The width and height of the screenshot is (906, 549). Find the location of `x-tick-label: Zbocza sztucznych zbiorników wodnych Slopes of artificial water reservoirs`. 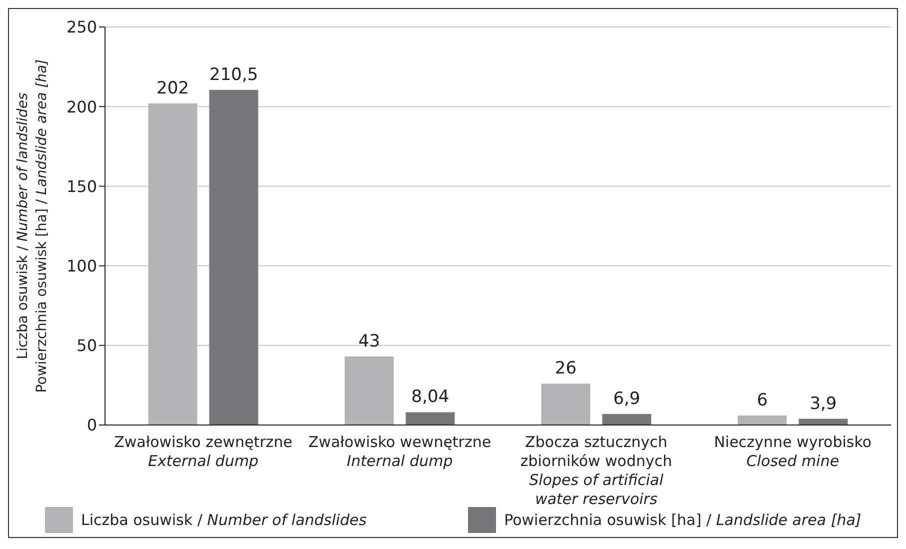

x-tick-label: Zbocza sztucznych zbiorników wodnych Slopes of artificial water reservoirs is located at coordinates (596, 470).